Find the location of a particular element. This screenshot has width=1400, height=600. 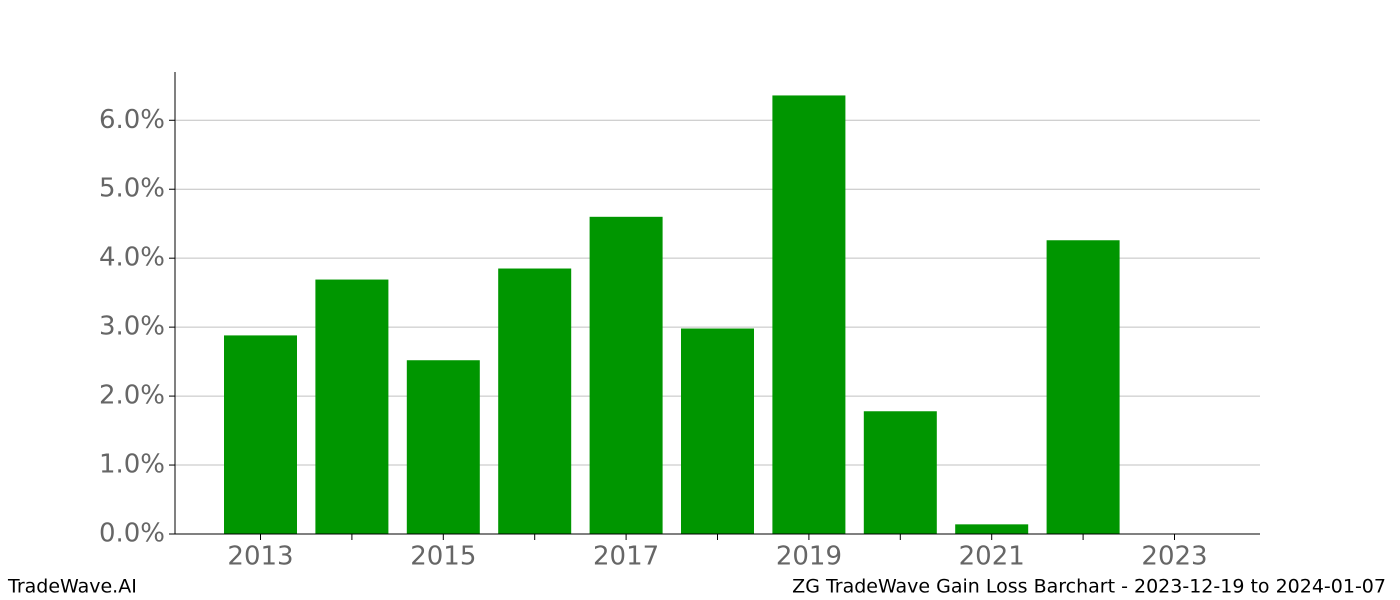

x-tick-label: 2023 is located at coordinates (1174, 557).